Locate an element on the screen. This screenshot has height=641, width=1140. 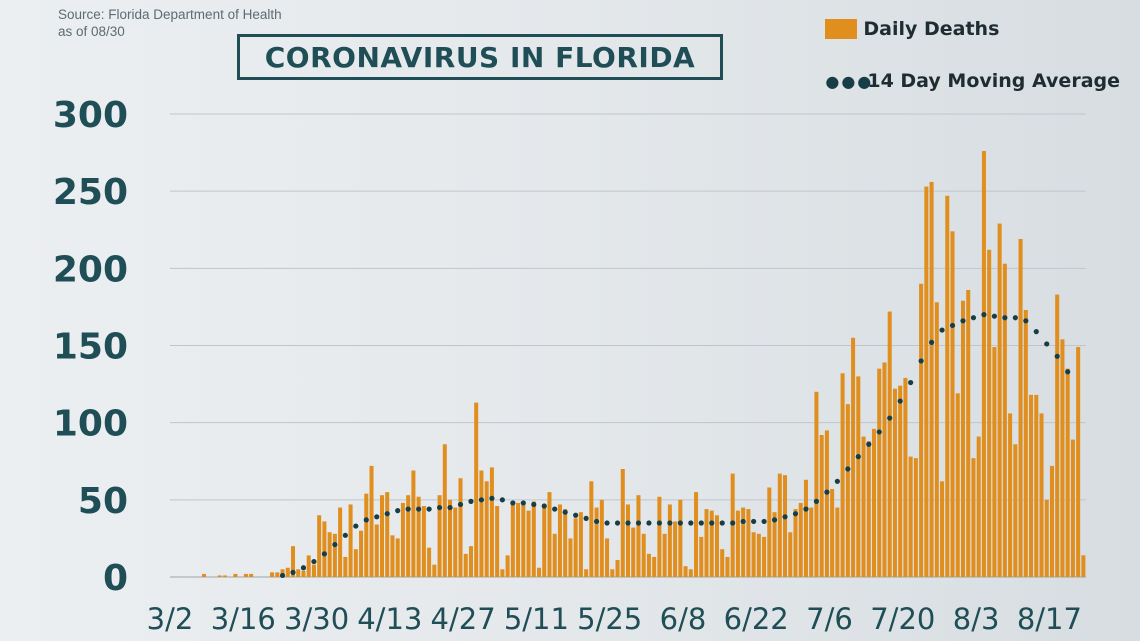
bar-swatch-icon is located at coordinates (841, 29).